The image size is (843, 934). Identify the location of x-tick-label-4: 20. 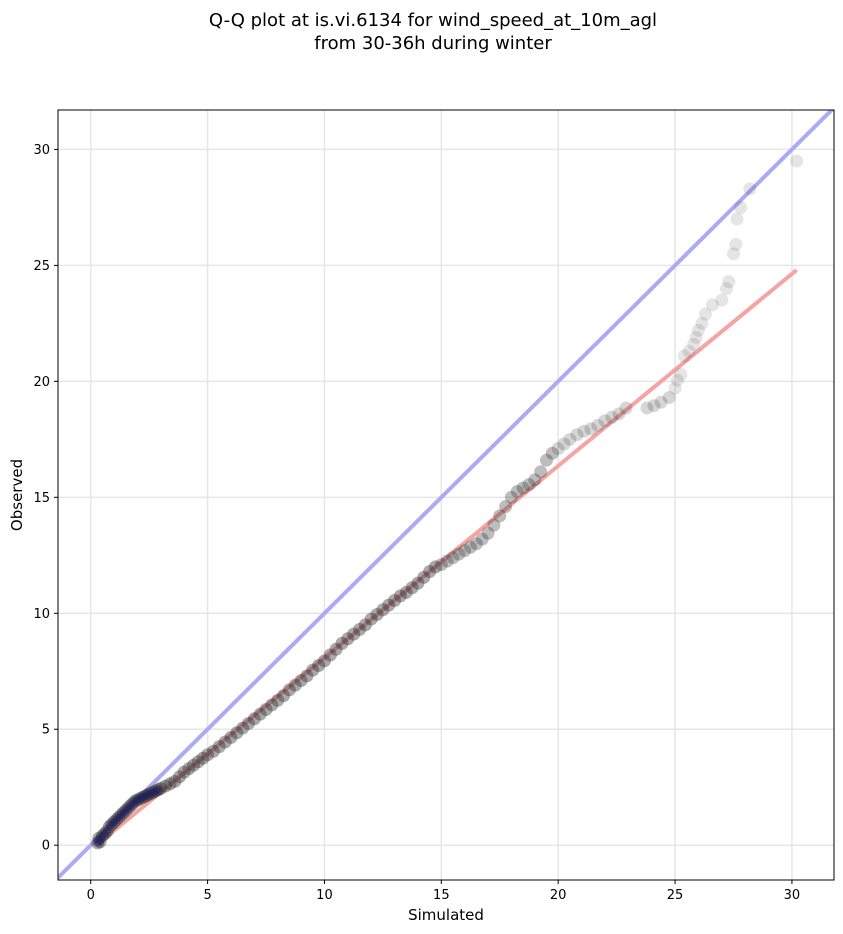
(558, 895).